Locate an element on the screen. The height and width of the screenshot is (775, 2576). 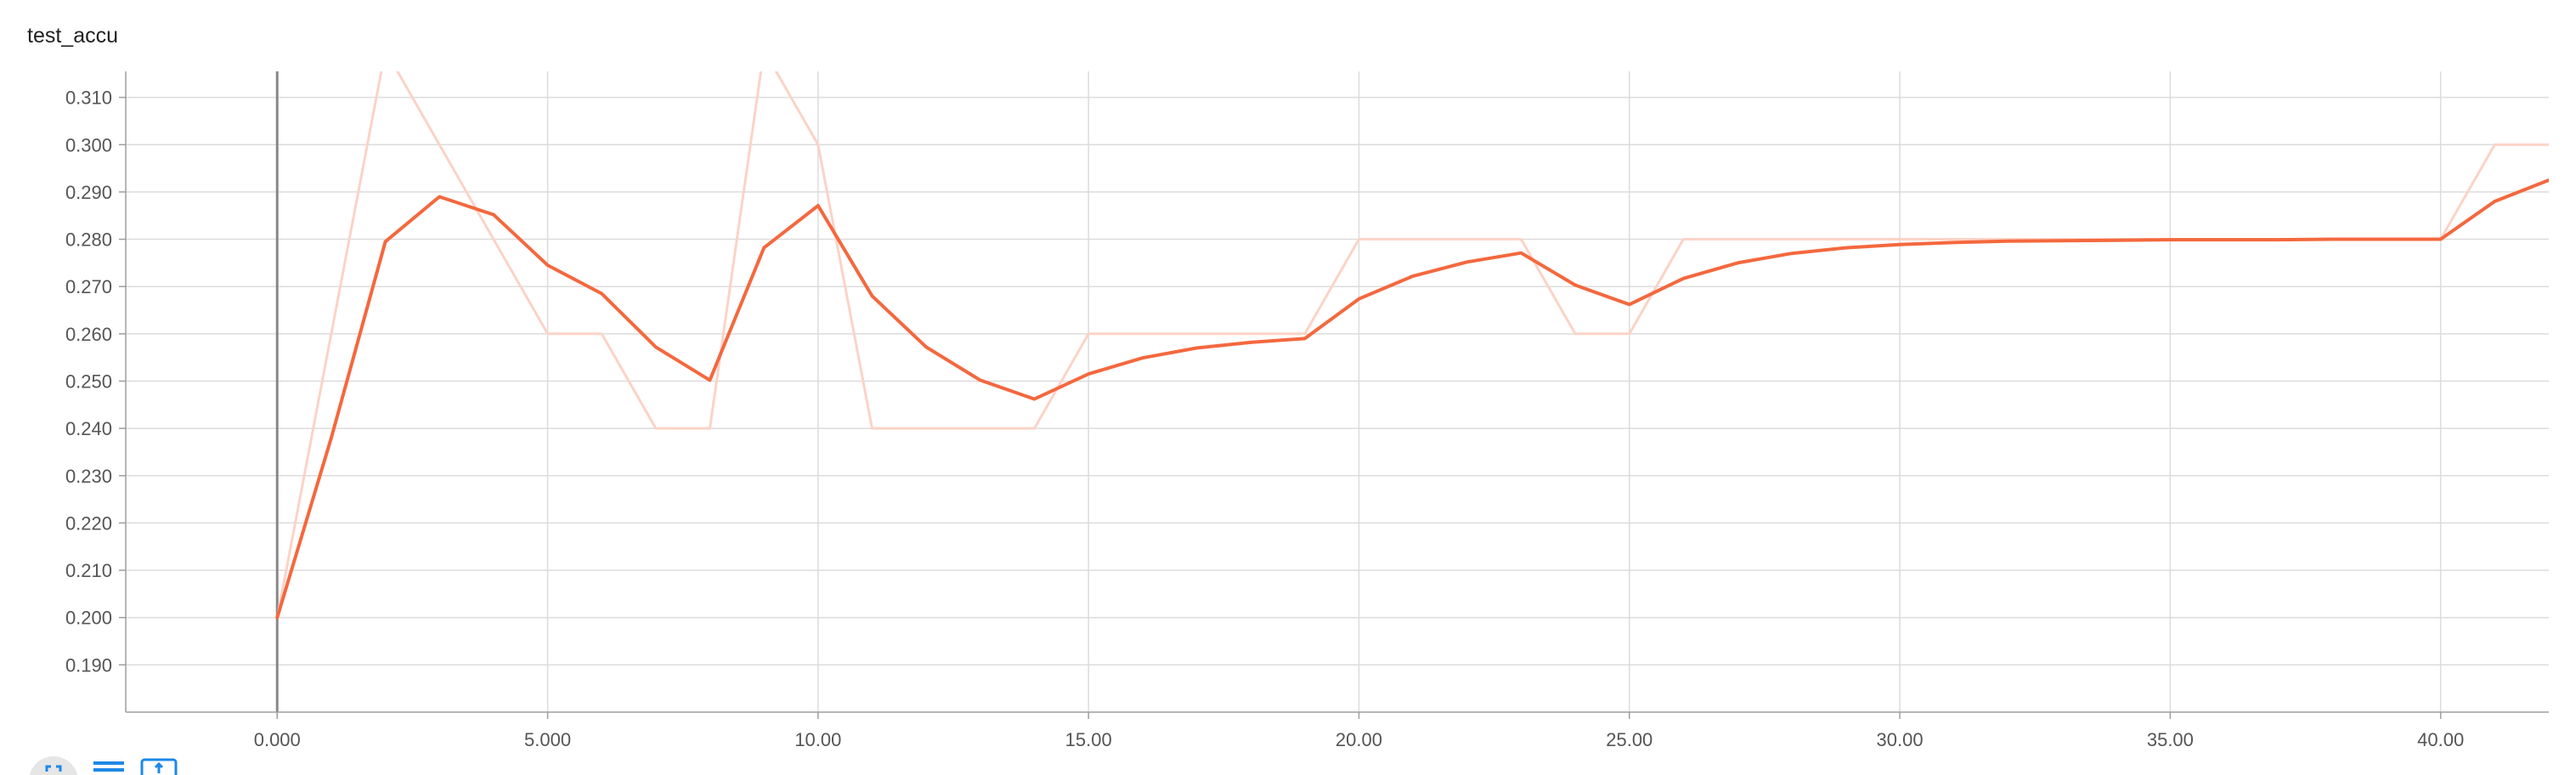
toggle-log-scale-icon is located at coordinates (108, 766).